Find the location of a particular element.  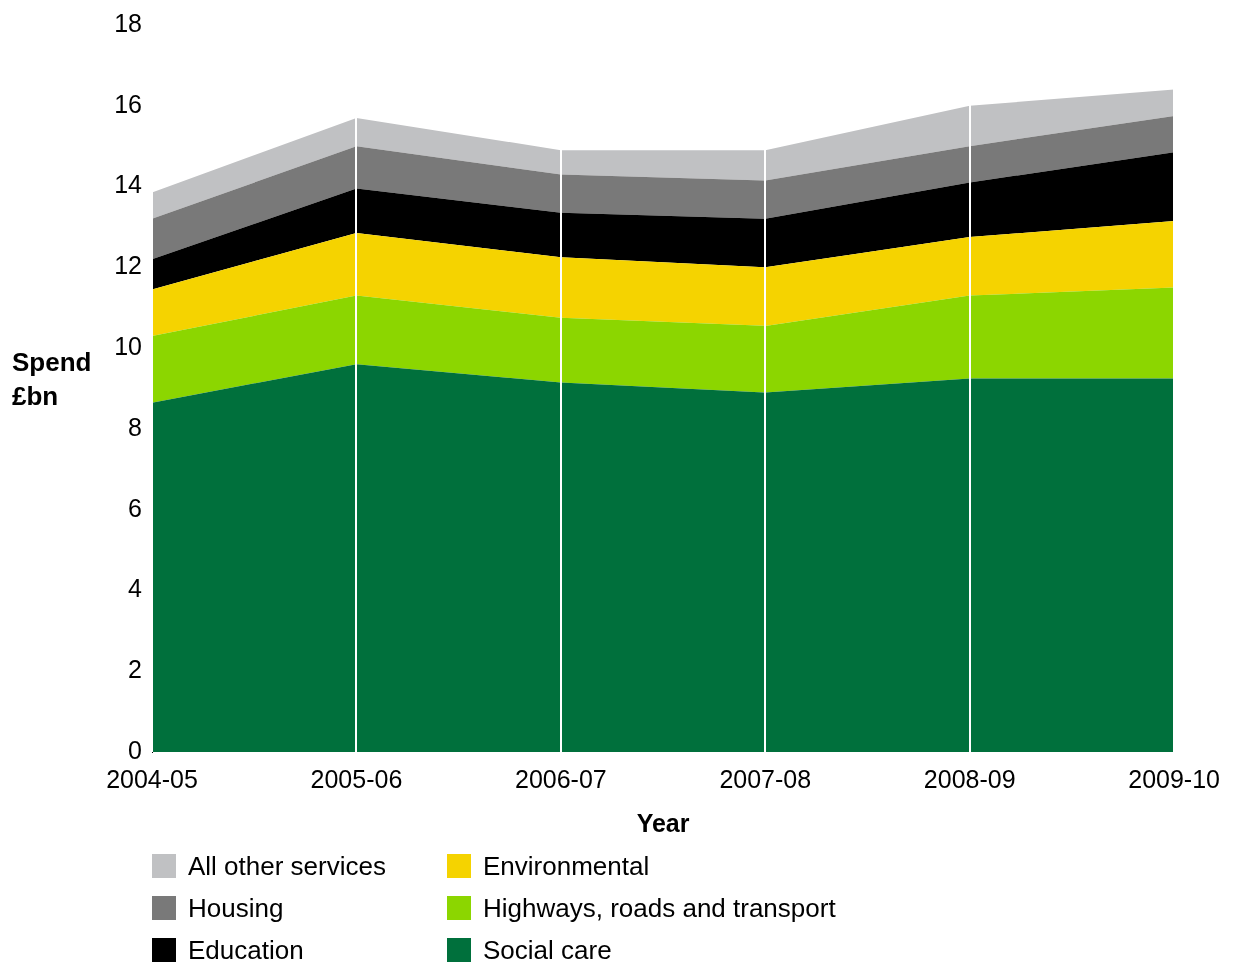

x-tick-label: 2005-06 is located at coordinates (356, 778).